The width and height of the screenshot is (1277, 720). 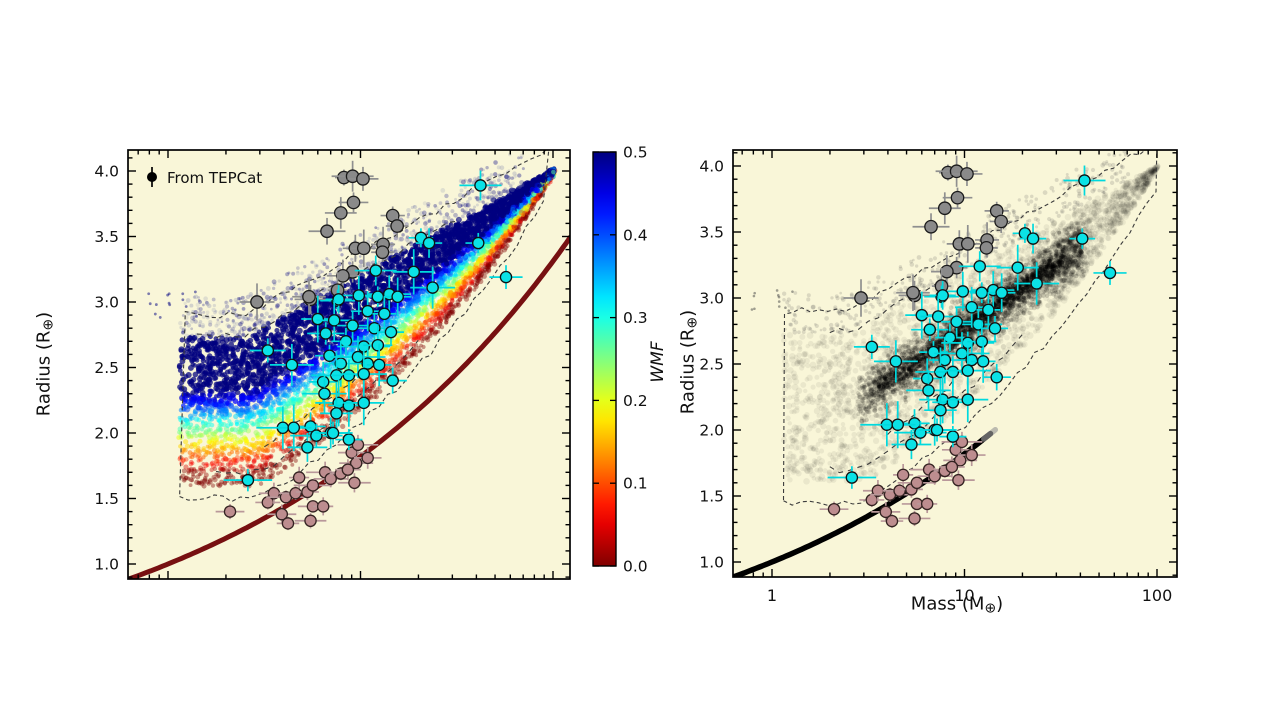 What do you see at coordinates (1000, 604) in the screenshot?
I see `x-axis-label-close: )` at bounding box center [1000, 604].